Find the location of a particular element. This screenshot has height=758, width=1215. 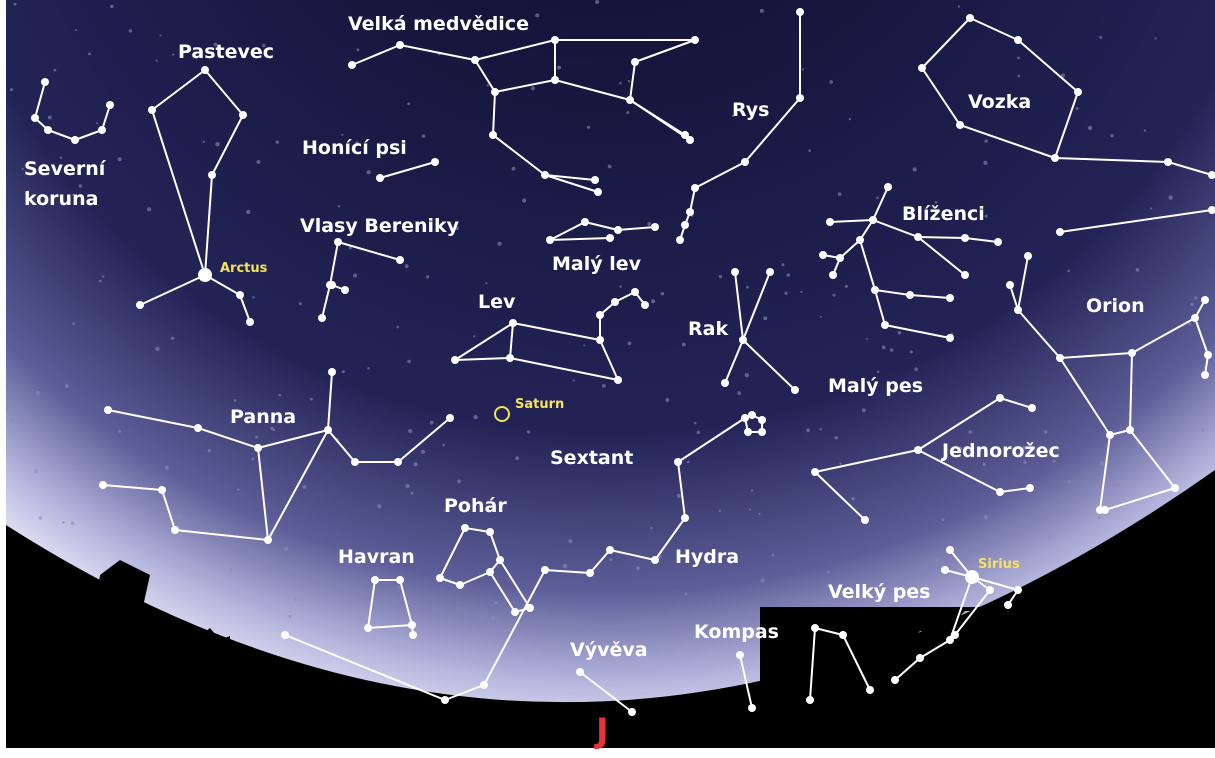

constellation-label: Malý pes is located at coordinates (875, 386).